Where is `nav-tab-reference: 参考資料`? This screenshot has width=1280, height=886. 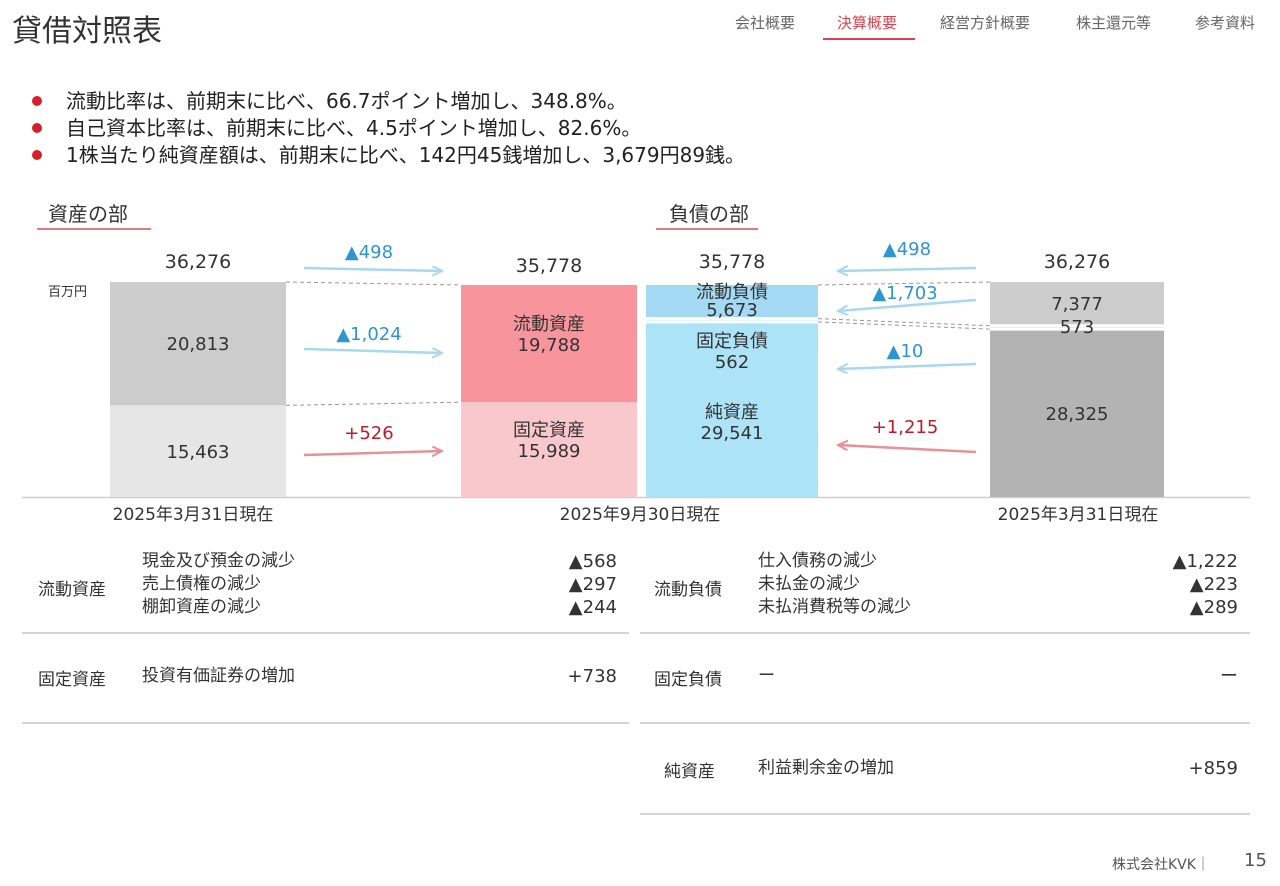
nav-tab-reference: 参考資料 is located at coordinates (1225, 23).